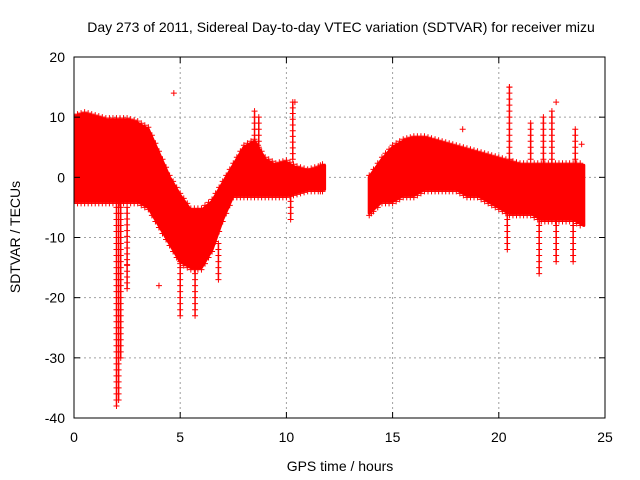 Image resolution: width=640 pixels, height=480 pixels. Describe the element at coordinates (180, 437) in the screenshot. I see `x-tick-label: 5` at that location.